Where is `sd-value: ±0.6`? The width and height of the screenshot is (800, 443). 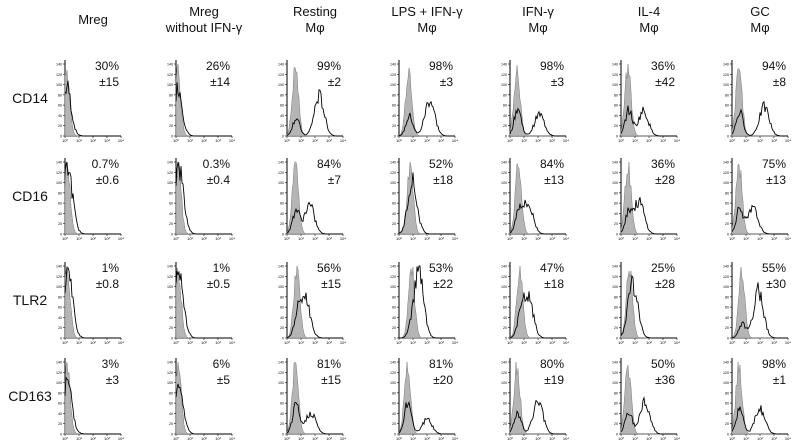 sd-value: ±0.6 is located at coordinates (107, 180).